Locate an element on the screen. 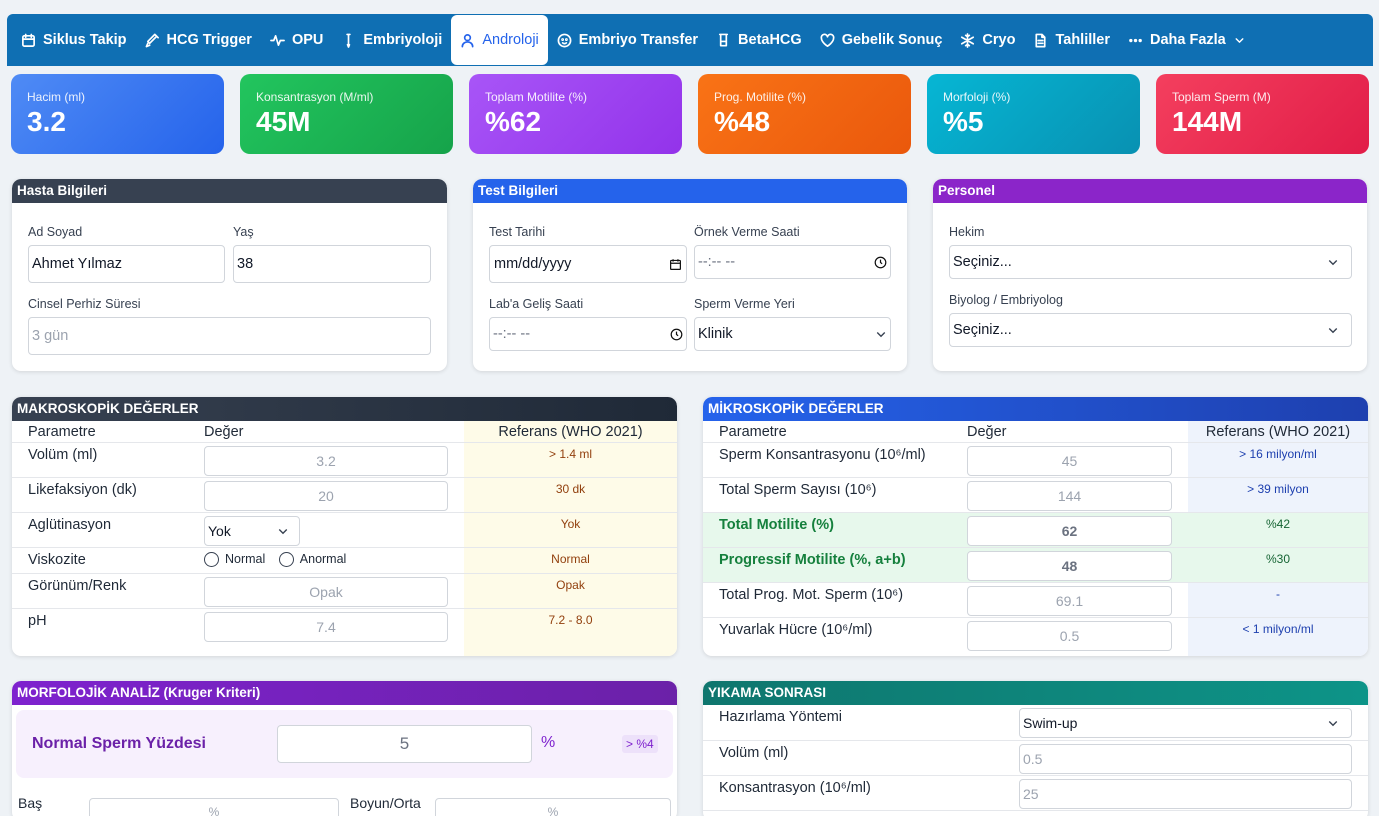 The height and width of the screenshot is (816, 1379). stat-morphology: Morfoloji (%) %5 is located at coordinates (1033, 114).